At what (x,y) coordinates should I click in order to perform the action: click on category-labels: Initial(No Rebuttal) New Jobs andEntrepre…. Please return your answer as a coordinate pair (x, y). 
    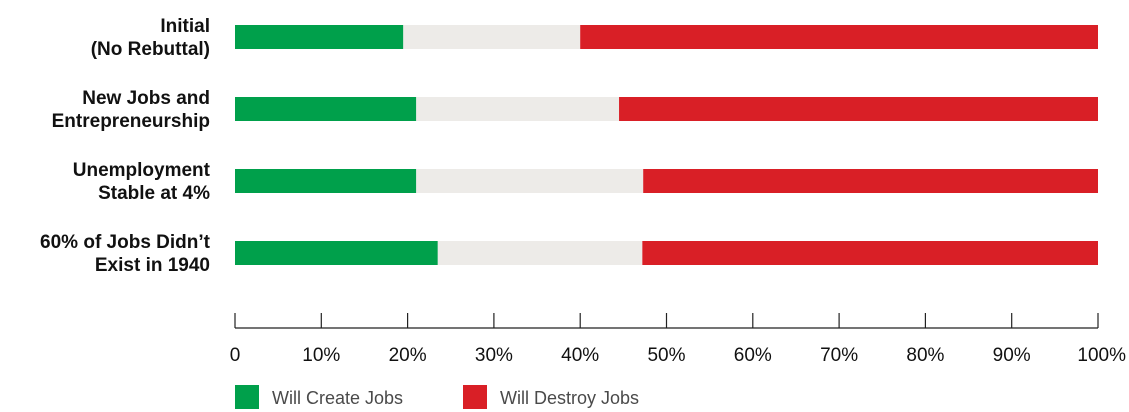
    Looking at the image, I should click on (125, 146).